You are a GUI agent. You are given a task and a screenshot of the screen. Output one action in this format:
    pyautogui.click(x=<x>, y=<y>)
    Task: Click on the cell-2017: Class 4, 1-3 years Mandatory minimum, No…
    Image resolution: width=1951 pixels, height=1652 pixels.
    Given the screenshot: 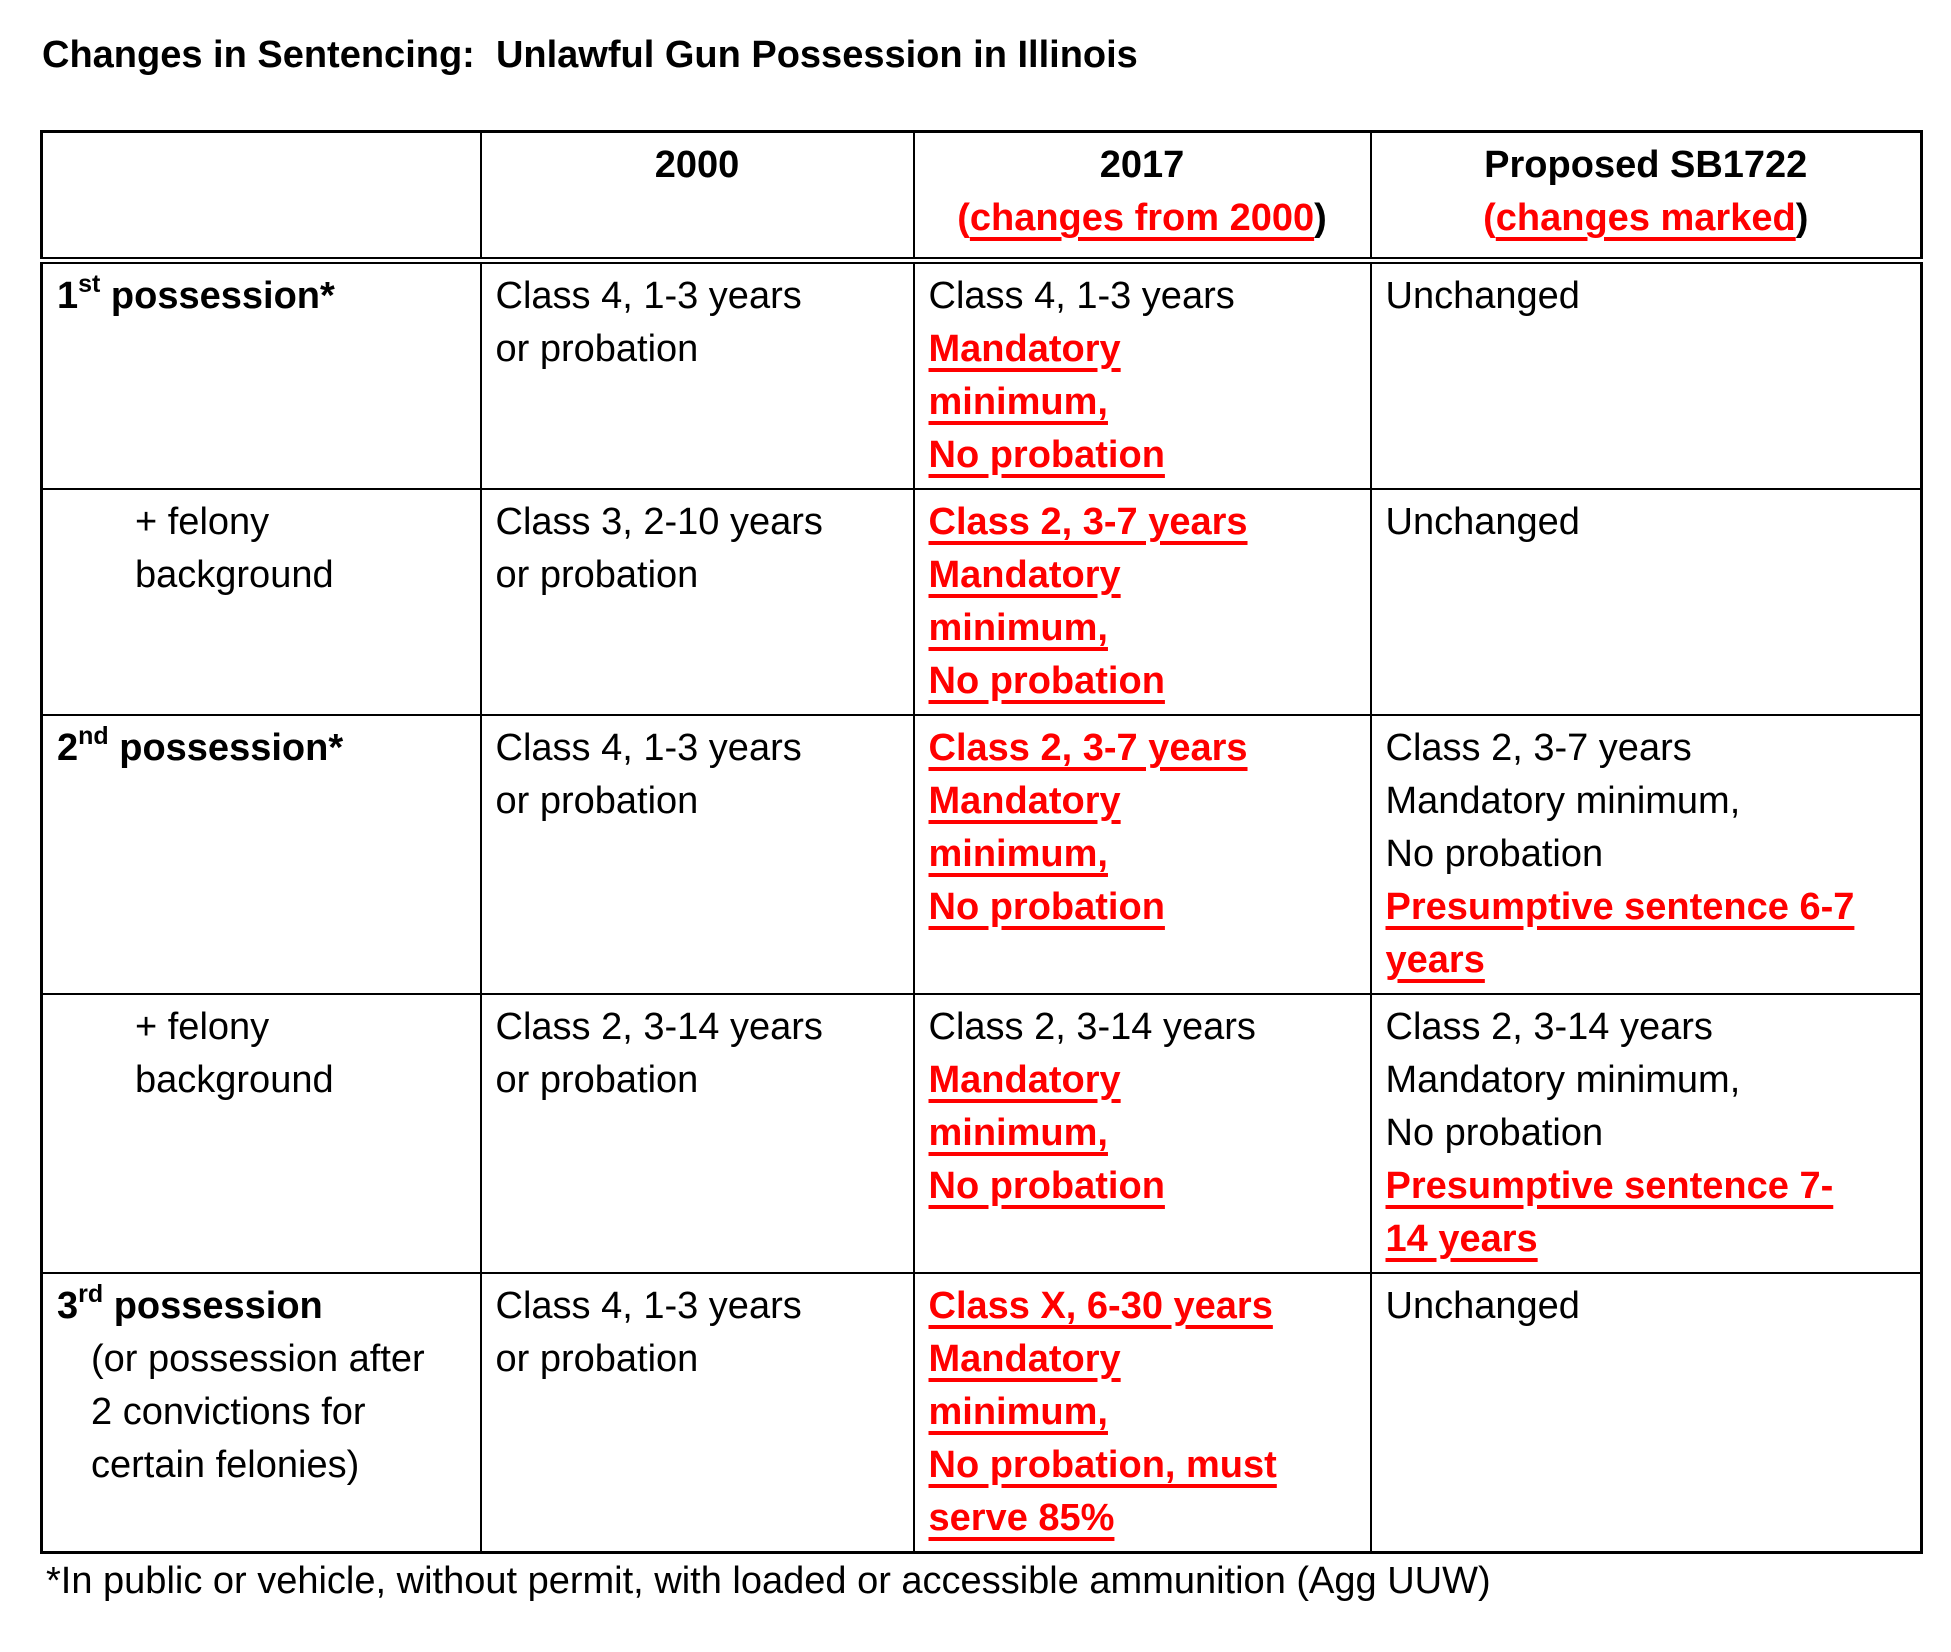 What is the action you would take?
    pyautogui.click(x=1142, y=374)
    